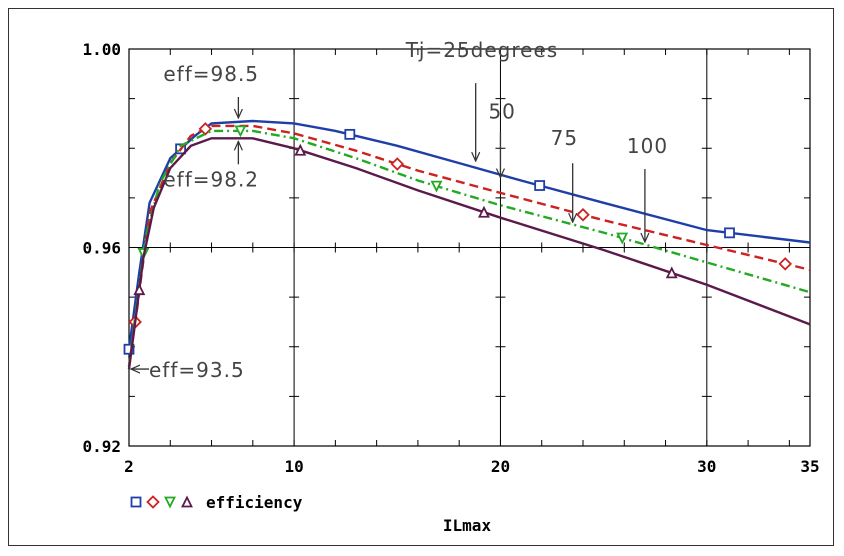 Image resolution: width=844 pixels, height=556 pixels. I want to click on x-tick-label-20: 20, so click(500, 466).